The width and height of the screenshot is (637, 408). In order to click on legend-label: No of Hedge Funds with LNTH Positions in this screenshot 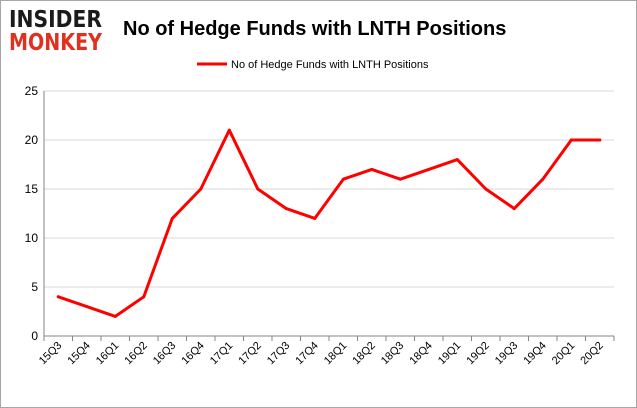, I will do `click(330, 65)`.